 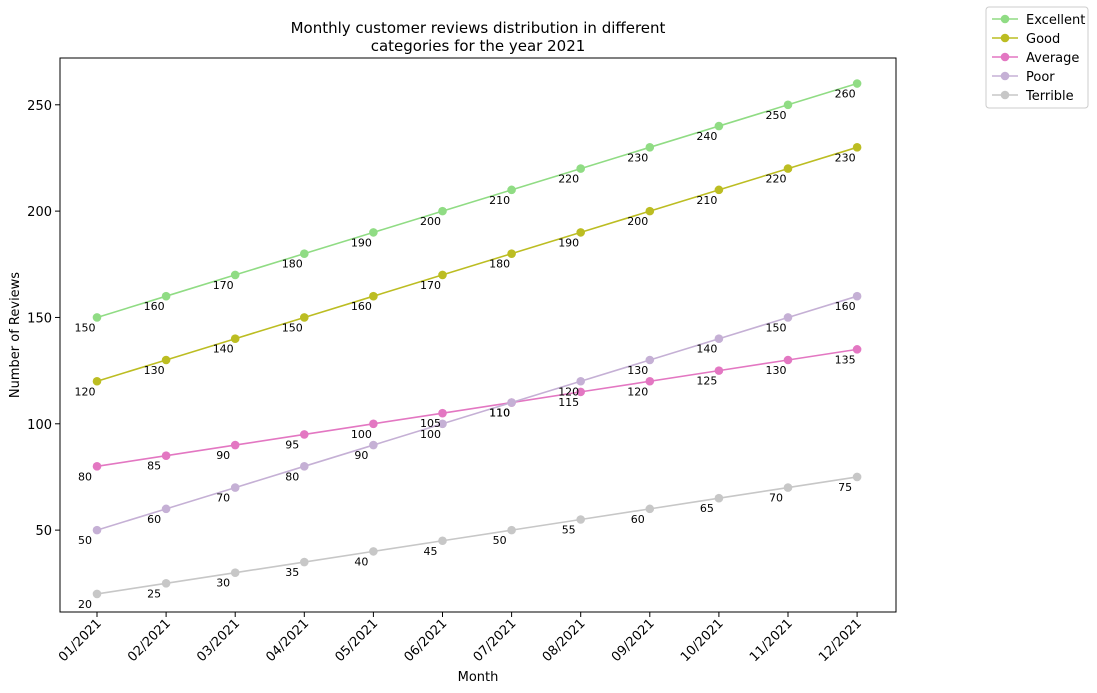 I want to click on data-label-poor: 50, so click(x=85, y=540).